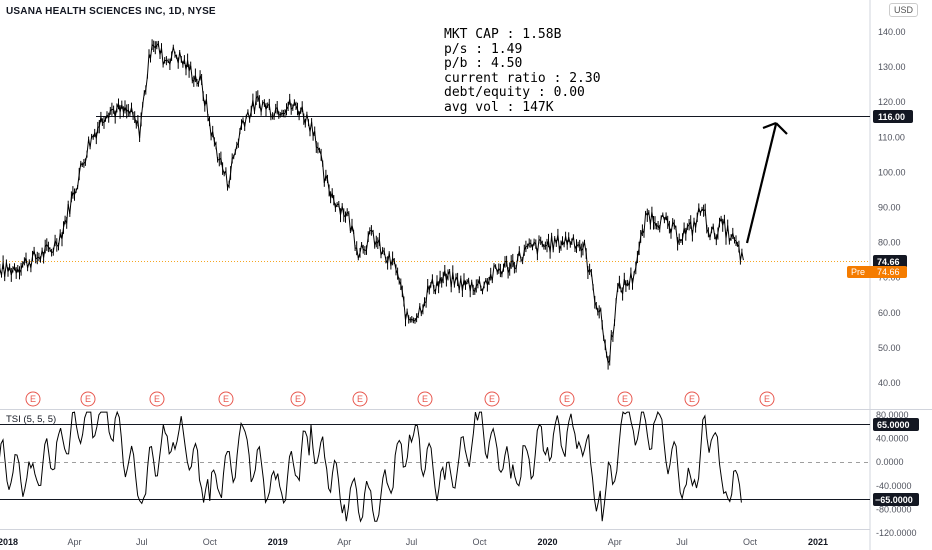 The height and width of the screenshot is (550, 932). Describe the element at coordinates (892, 415) in the screenshot. I see `tsi-tick-label: 80.0000` at that location.